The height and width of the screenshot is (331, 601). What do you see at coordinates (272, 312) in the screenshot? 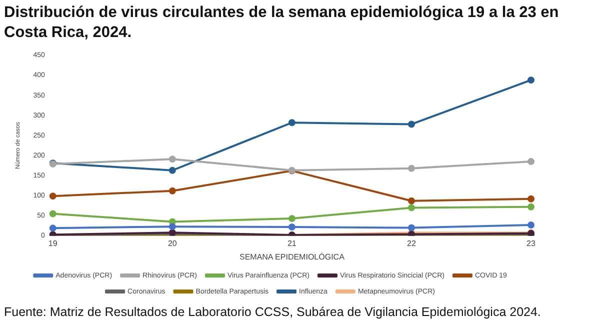
I see `source-note: Fuente: Matriz de Resultados de Laboratorio CCSS, Subárea de Vigilancia Epidemiológica 2024.` at bounding box center [272, 312].